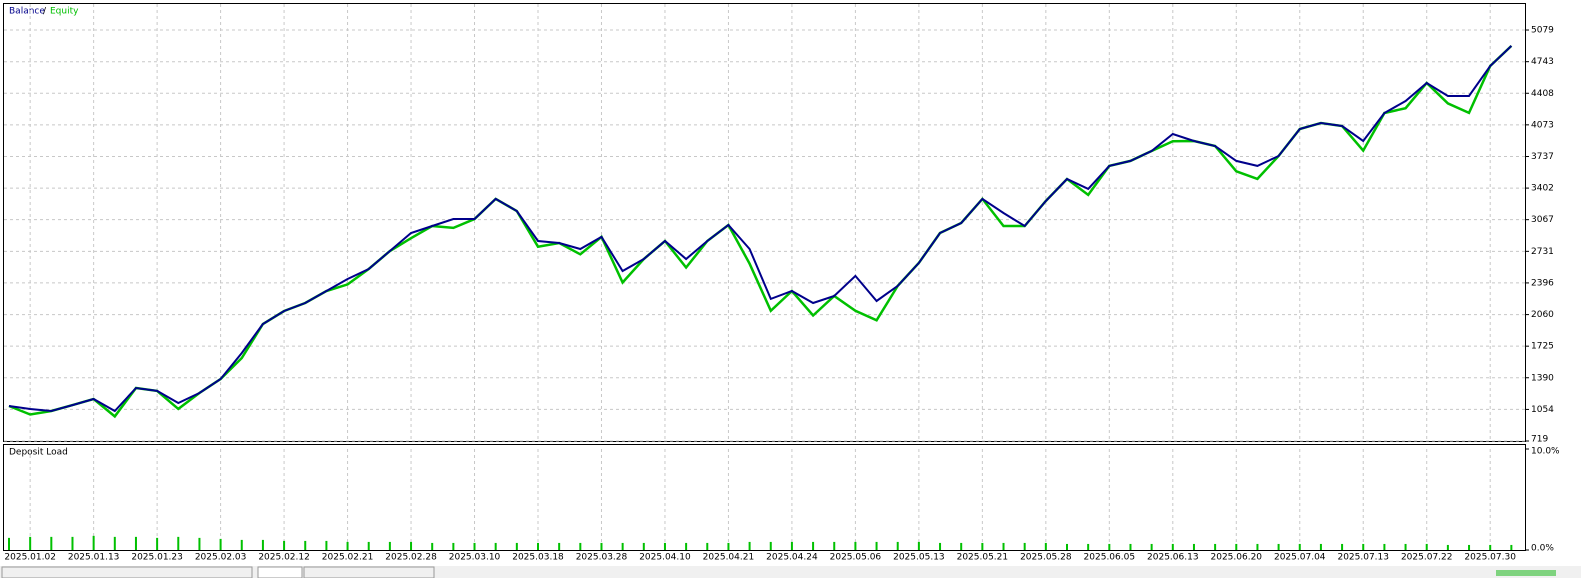  I want to click on x-tick-label: 2025.01.13, so click(94, 558).